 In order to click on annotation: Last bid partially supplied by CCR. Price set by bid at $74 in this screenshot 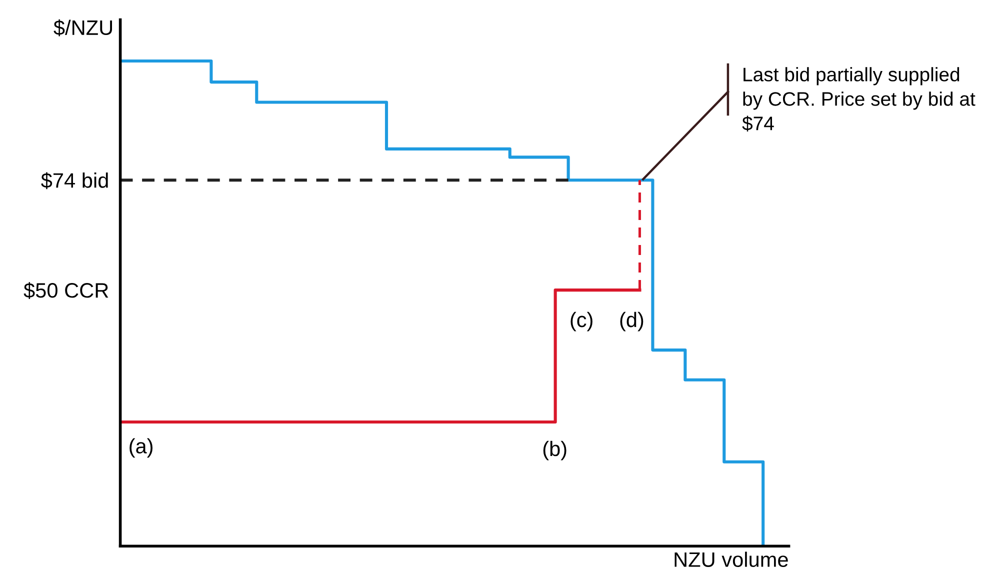, I will do `click(859, 99)`.